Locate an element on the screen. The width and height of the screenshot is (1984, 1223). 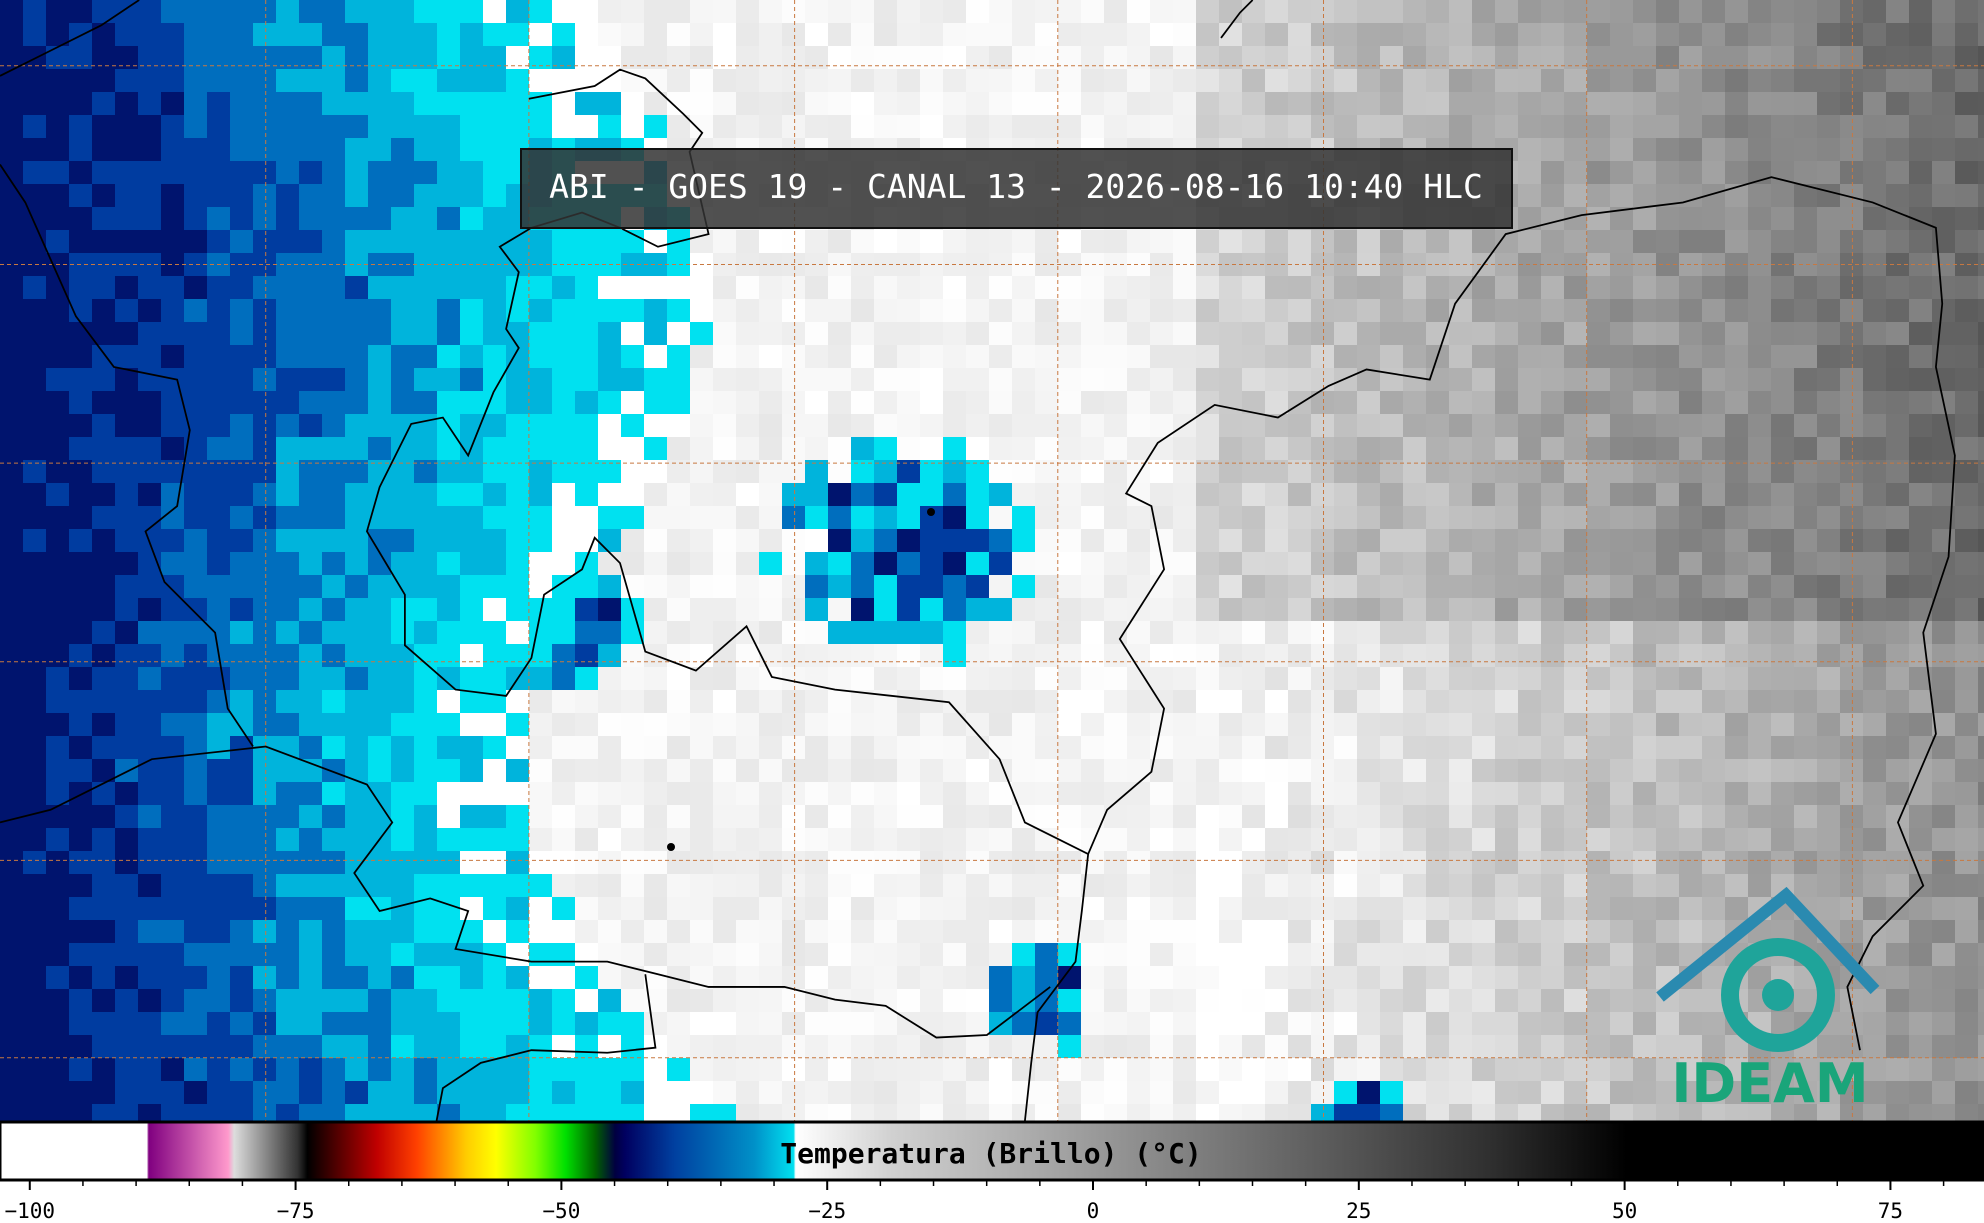
colorbar-label: Temperatura (Brillo) (°C) is located at coordinates (990, 1153).